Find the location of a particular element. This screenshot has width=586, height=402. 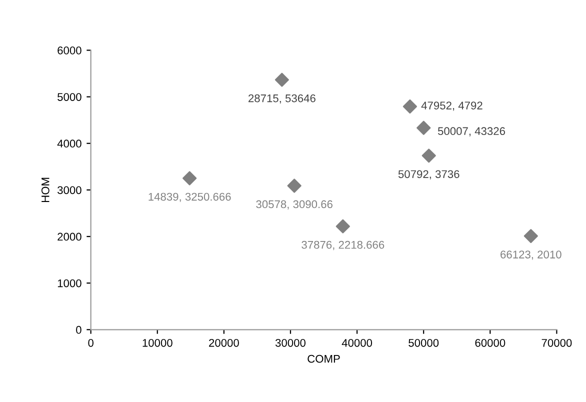

x-tick-label: 20000 is located at coordinates (224, 342).